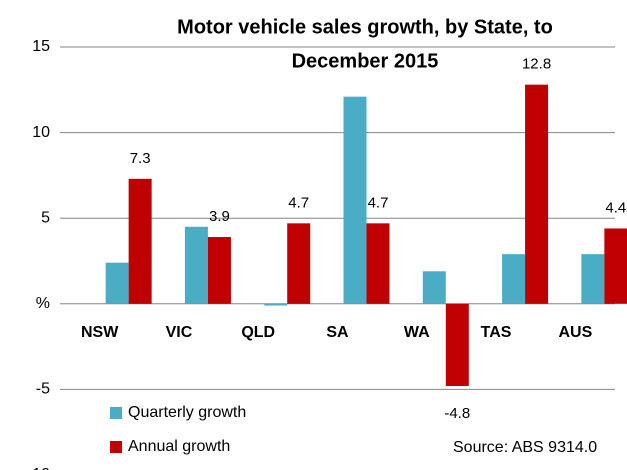 This screenshot has height=470, width=627. Describe the element at coordinates (219, 216) in the screenshot. I see `data-label: 3.9` at that location.